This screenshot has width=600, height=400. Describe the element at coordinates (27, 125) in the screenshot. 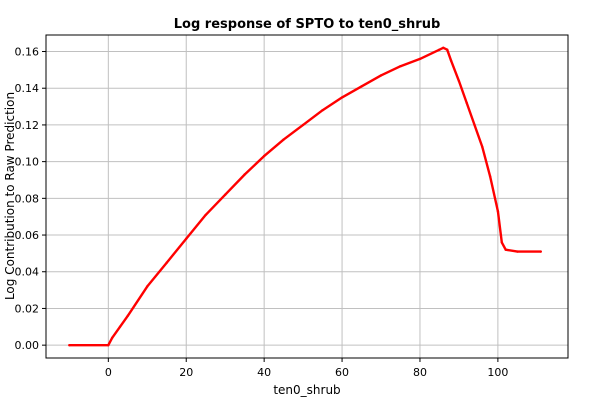

I see `y-tick-label: 0.12` at that location.